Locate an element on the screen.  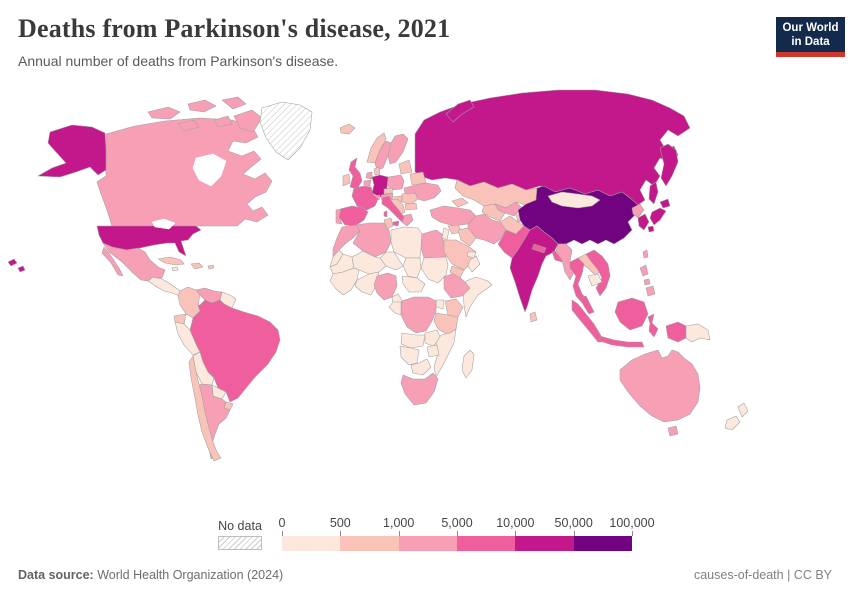
country-vietnam is located at coordinates (598, 273).